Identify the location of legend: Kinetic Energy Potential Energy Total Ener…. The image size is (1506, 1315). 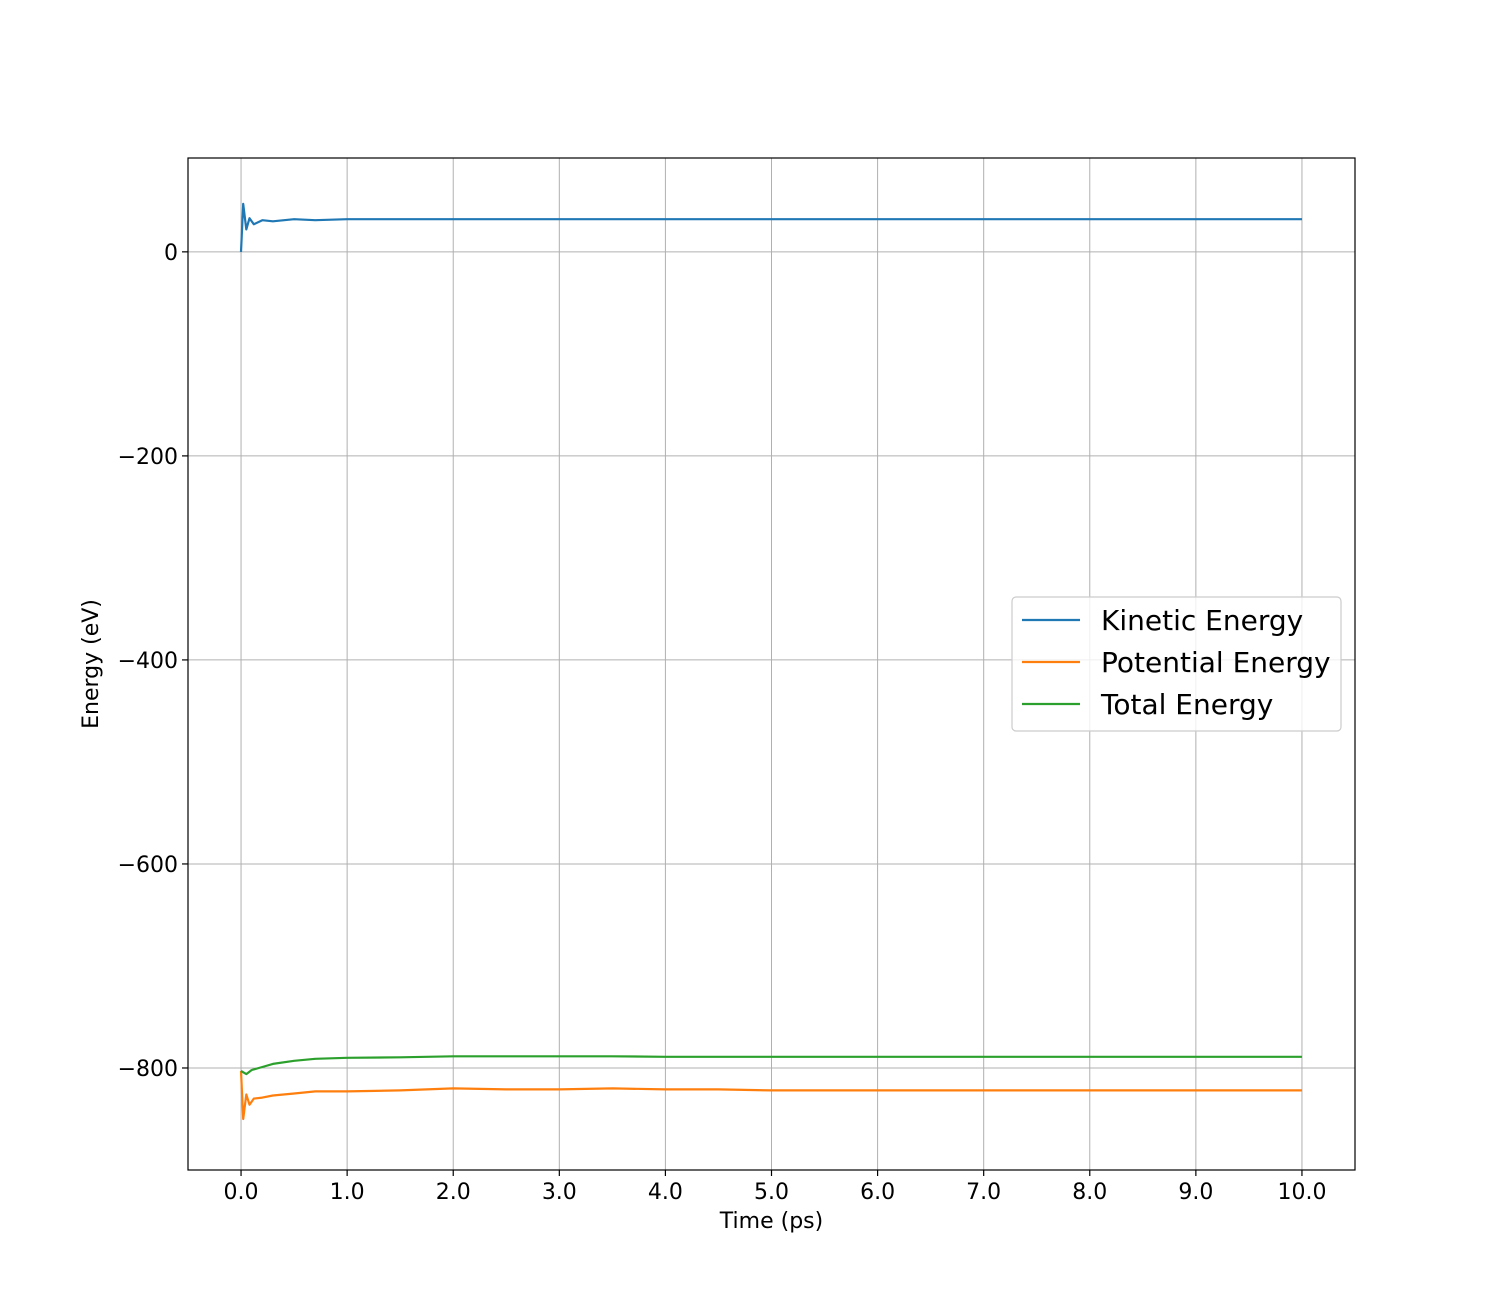
(1176, 664).